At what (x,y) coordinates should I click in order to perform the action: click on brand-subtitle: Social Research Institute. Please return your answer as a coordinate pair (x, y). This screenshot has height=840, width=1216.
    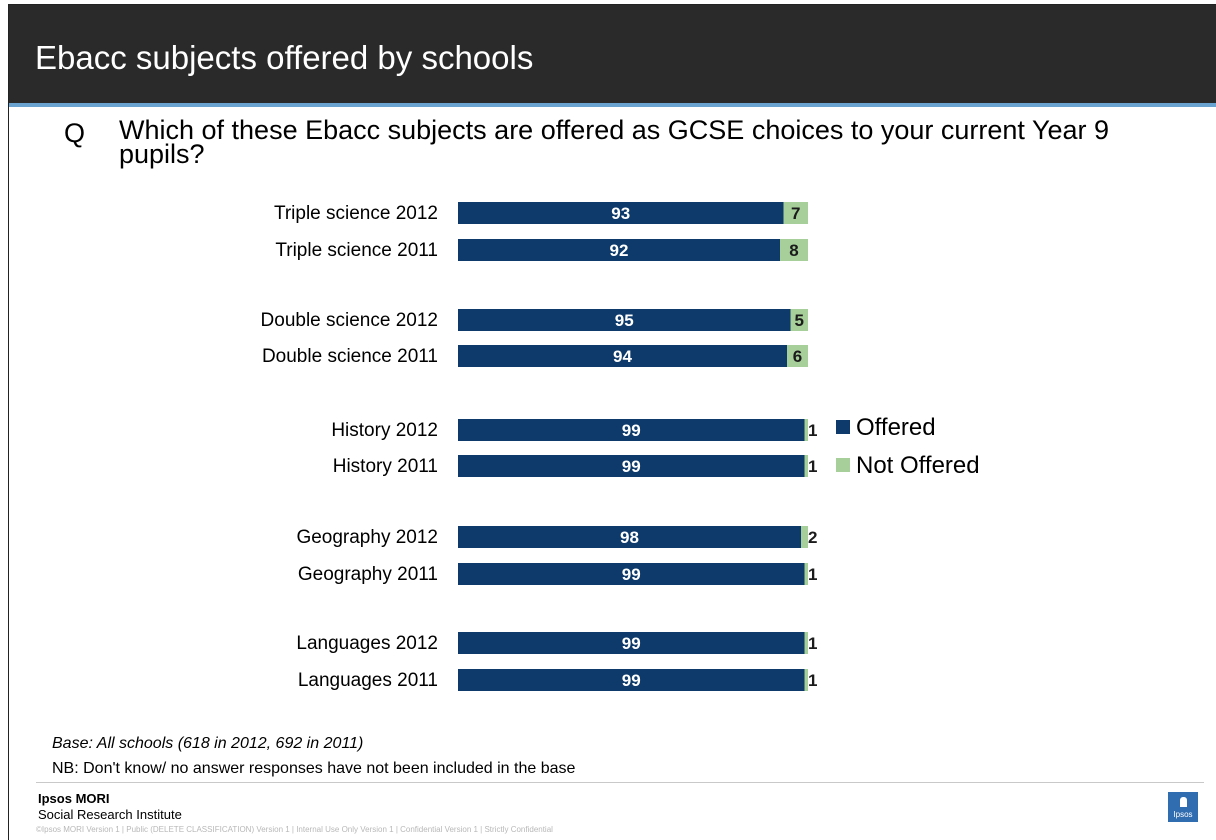
    Looking at the image, I should click on (110, 814).